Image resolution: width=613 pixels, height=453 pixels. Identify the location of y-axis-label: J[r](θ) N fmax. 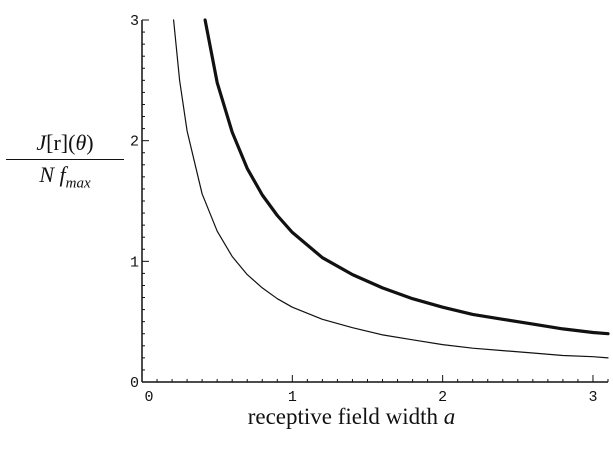
(65, 161).